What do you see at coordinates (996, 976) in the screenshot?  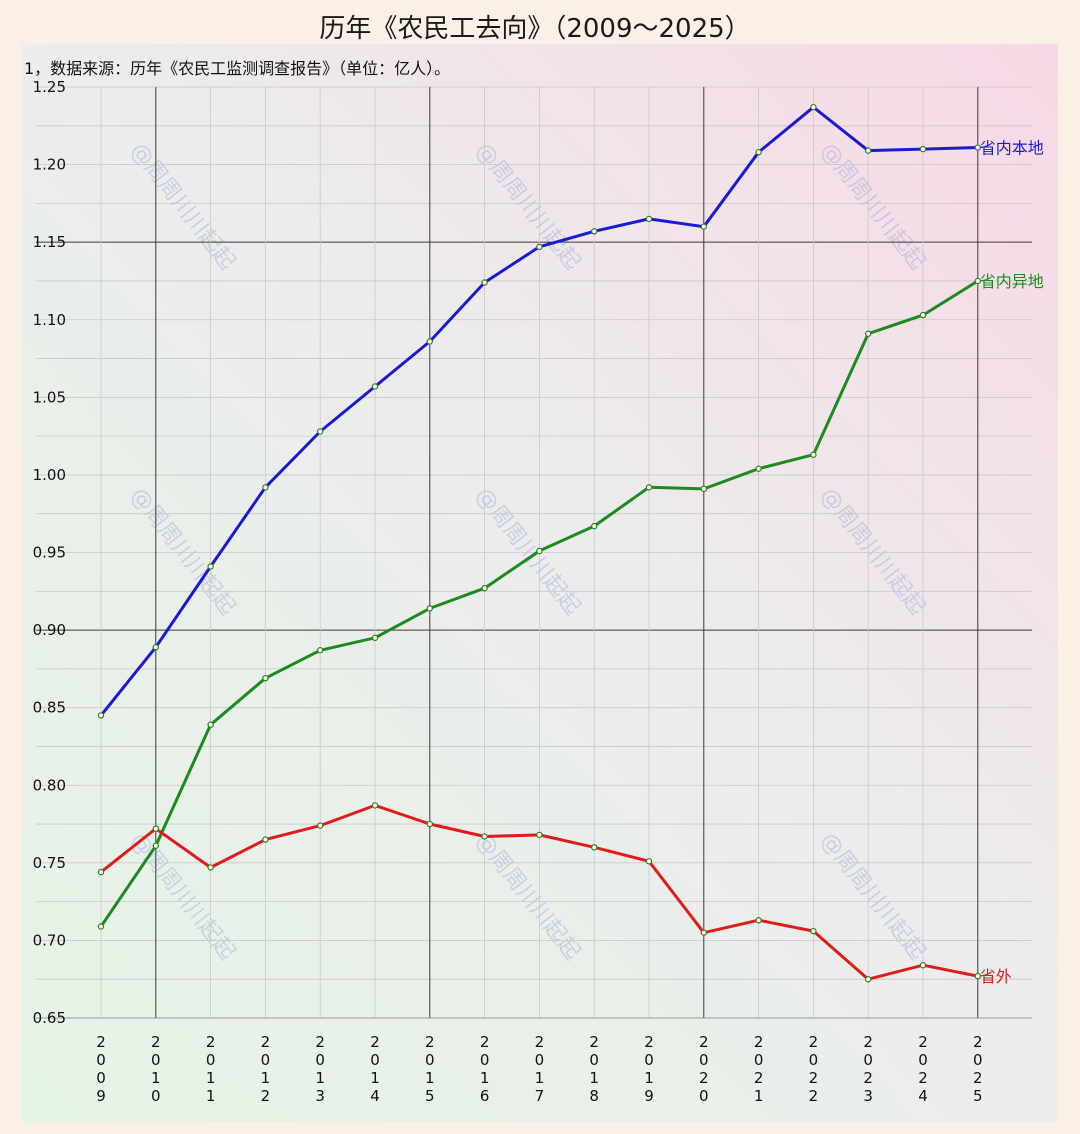 I see `series-label: 省外` at bounding box center [996, 976].